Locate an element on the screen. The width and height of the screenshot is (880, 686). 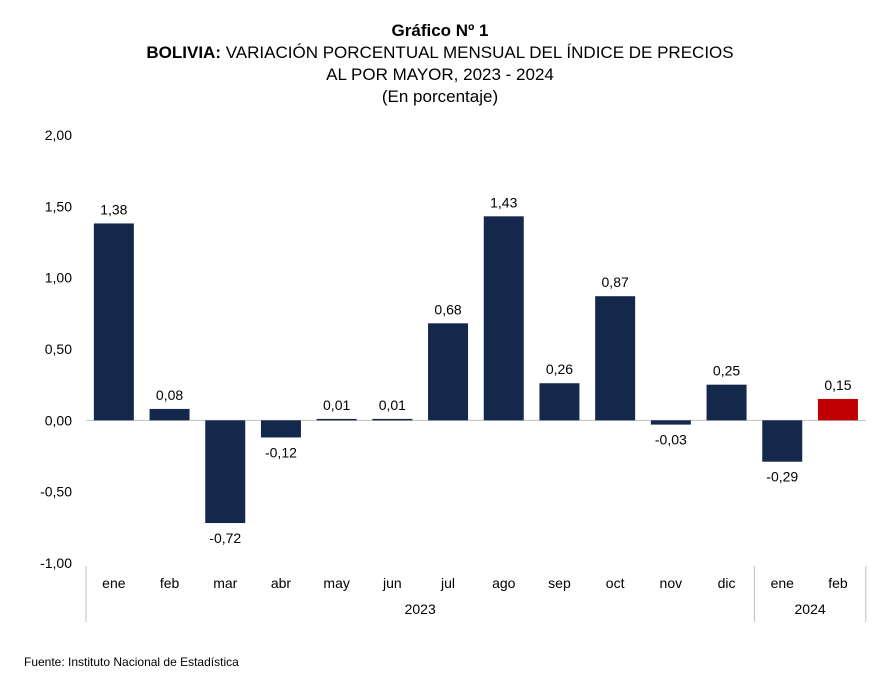
bar-nov is located at coordinates (670, 422).